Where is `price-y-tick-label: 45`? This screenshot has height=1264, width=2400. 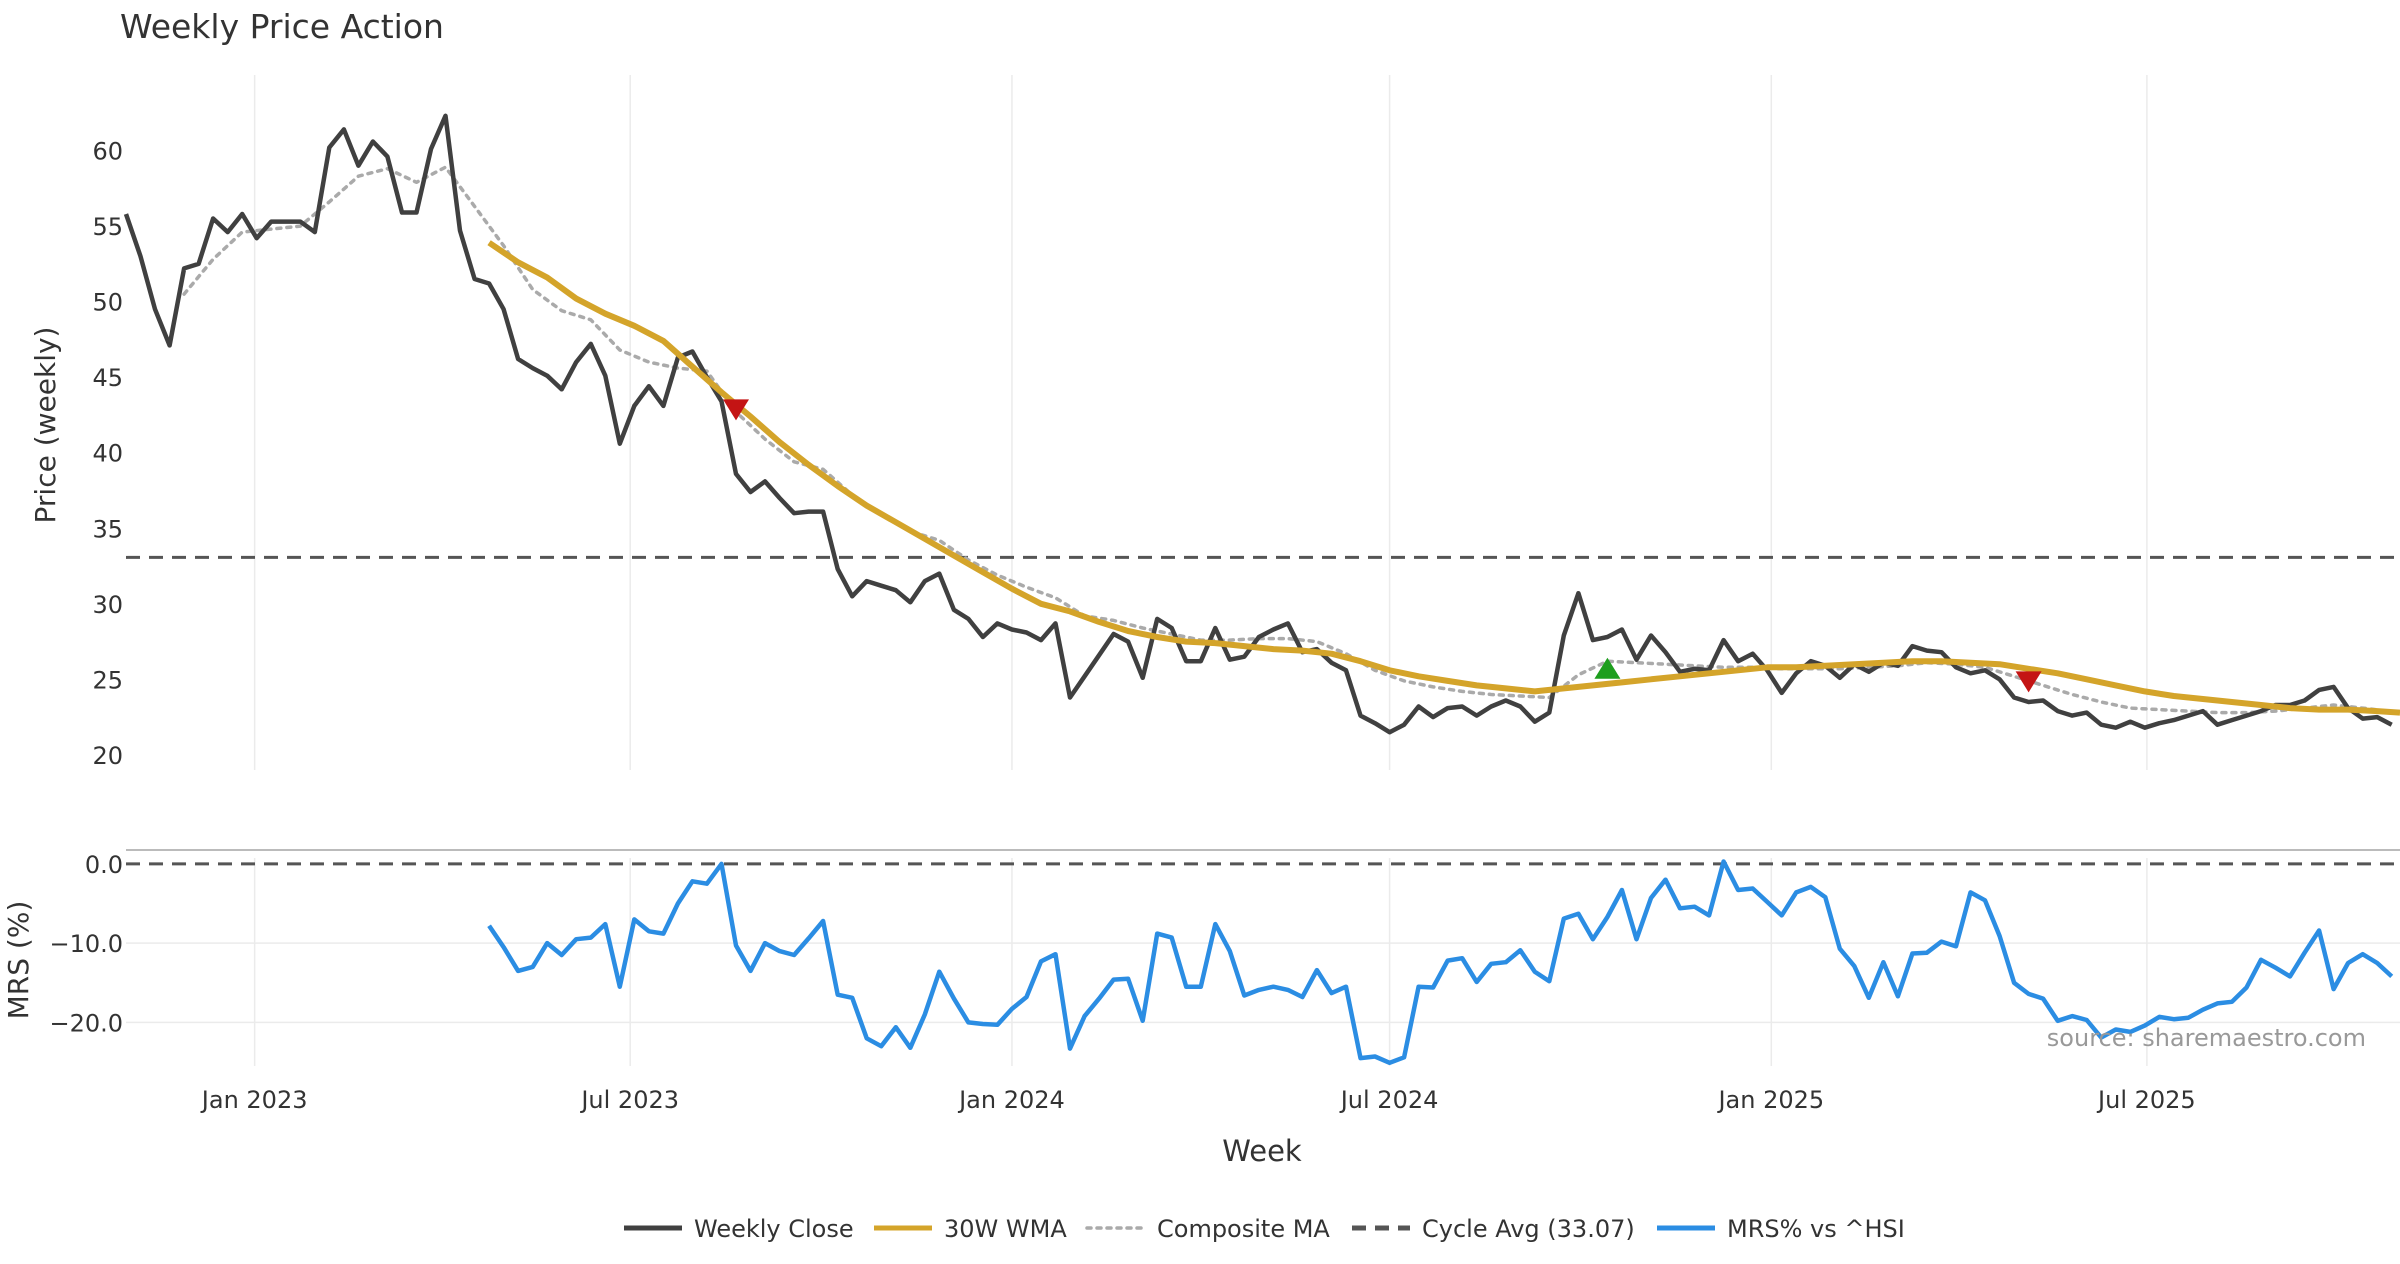
price-y-tick-label: 45 is located at coordinates (107, 378).